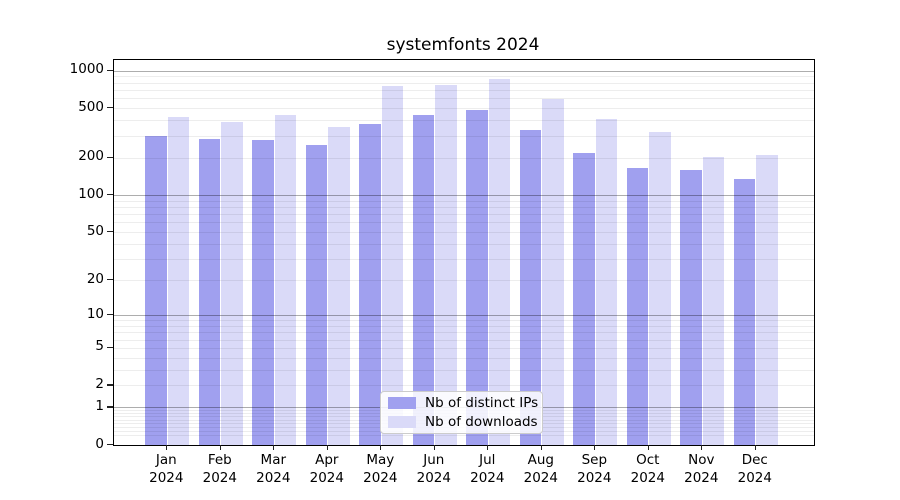 The width and height of the screenshot is (900, 500). Describe the element at coordinates (584, 298) in the screenshot. I see `bar-distinct-ips-sep` at that location.